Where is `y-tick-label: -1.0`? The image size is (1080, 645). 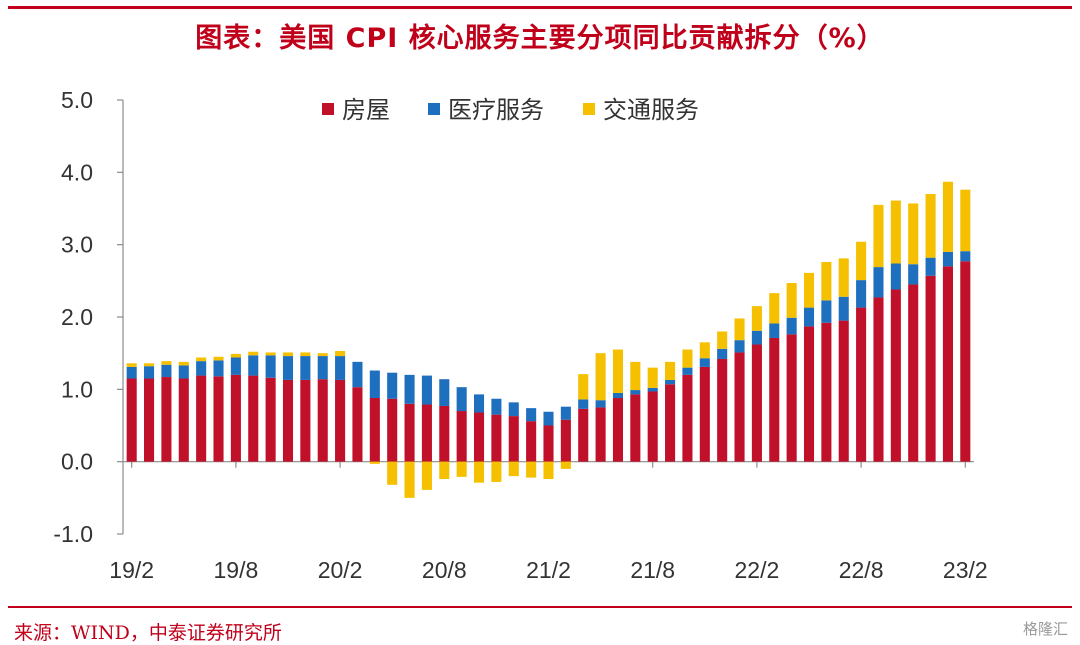
y-tick-label: -1.0 is located at coordinates (73, 534).